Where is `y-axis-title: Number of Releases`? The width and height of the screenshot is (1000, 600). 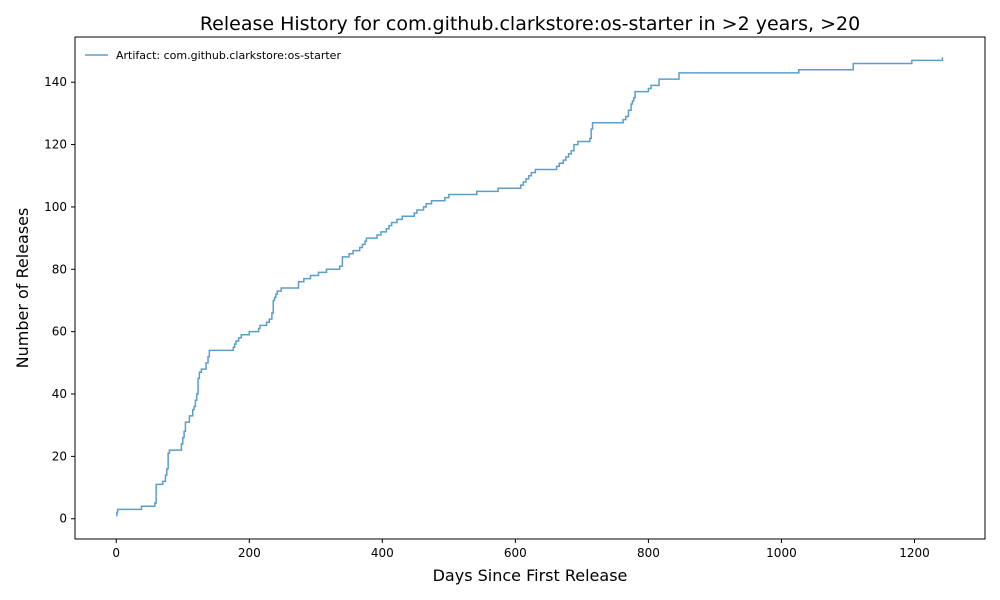 y-axis-title: Number of Releases is located at coordinates (22, 288).